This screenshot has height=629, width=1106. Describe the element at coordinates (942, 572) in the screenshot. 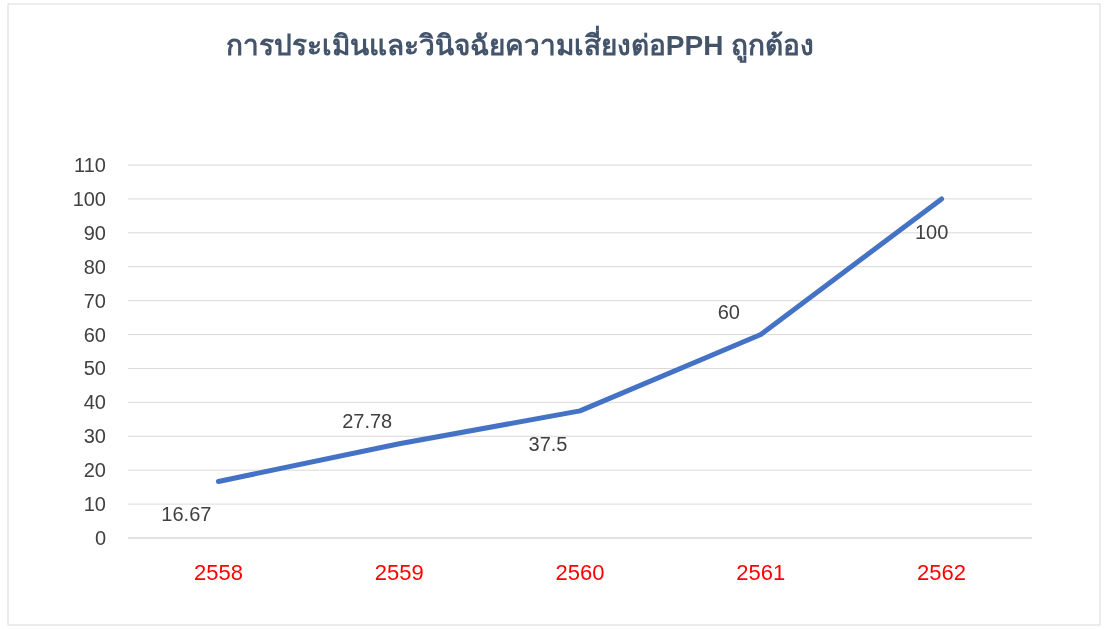

I see `x-tick-label: 2562` at that location.